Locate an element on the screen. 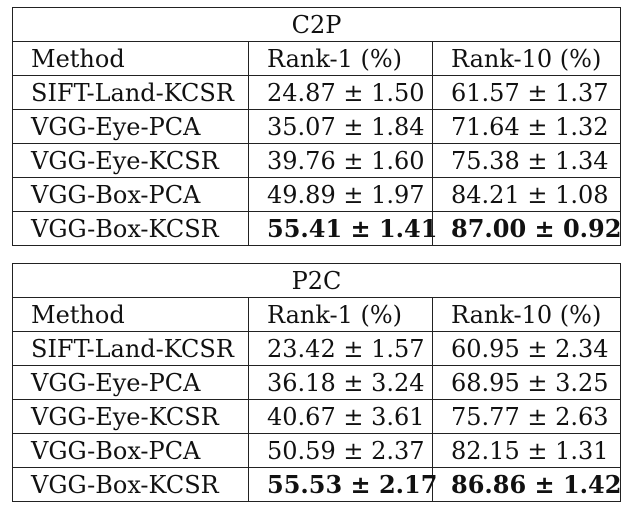 The height and width of the screenshot is (519, 633). rank1-cell: 40.67 ± 3.61 is located at coordinates (340, 416).